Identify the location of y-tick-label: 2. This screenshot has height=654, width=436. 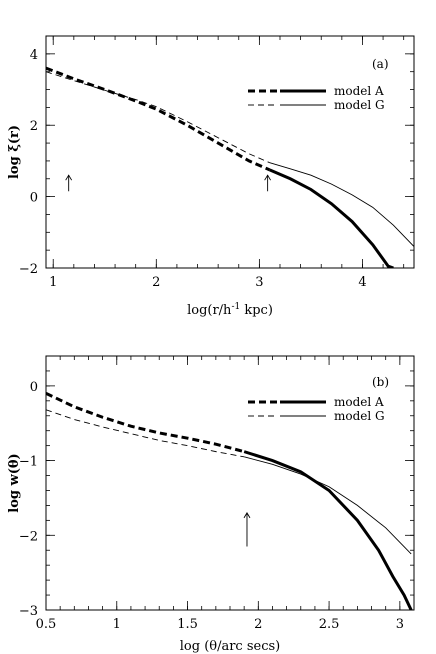
(34, 126).